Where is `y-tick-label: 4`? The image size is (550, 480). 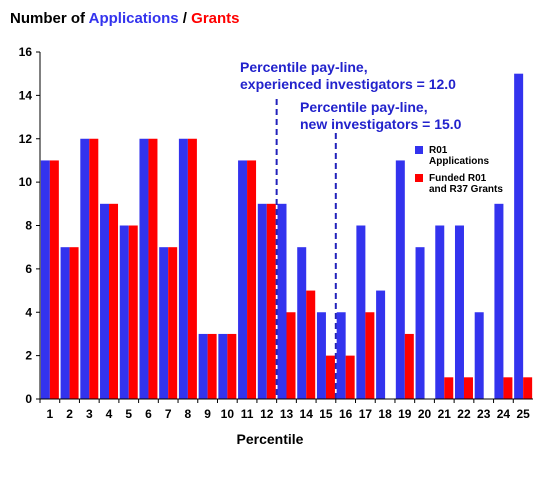
y-tick-label: 4 is located at coordinates (28, 312).